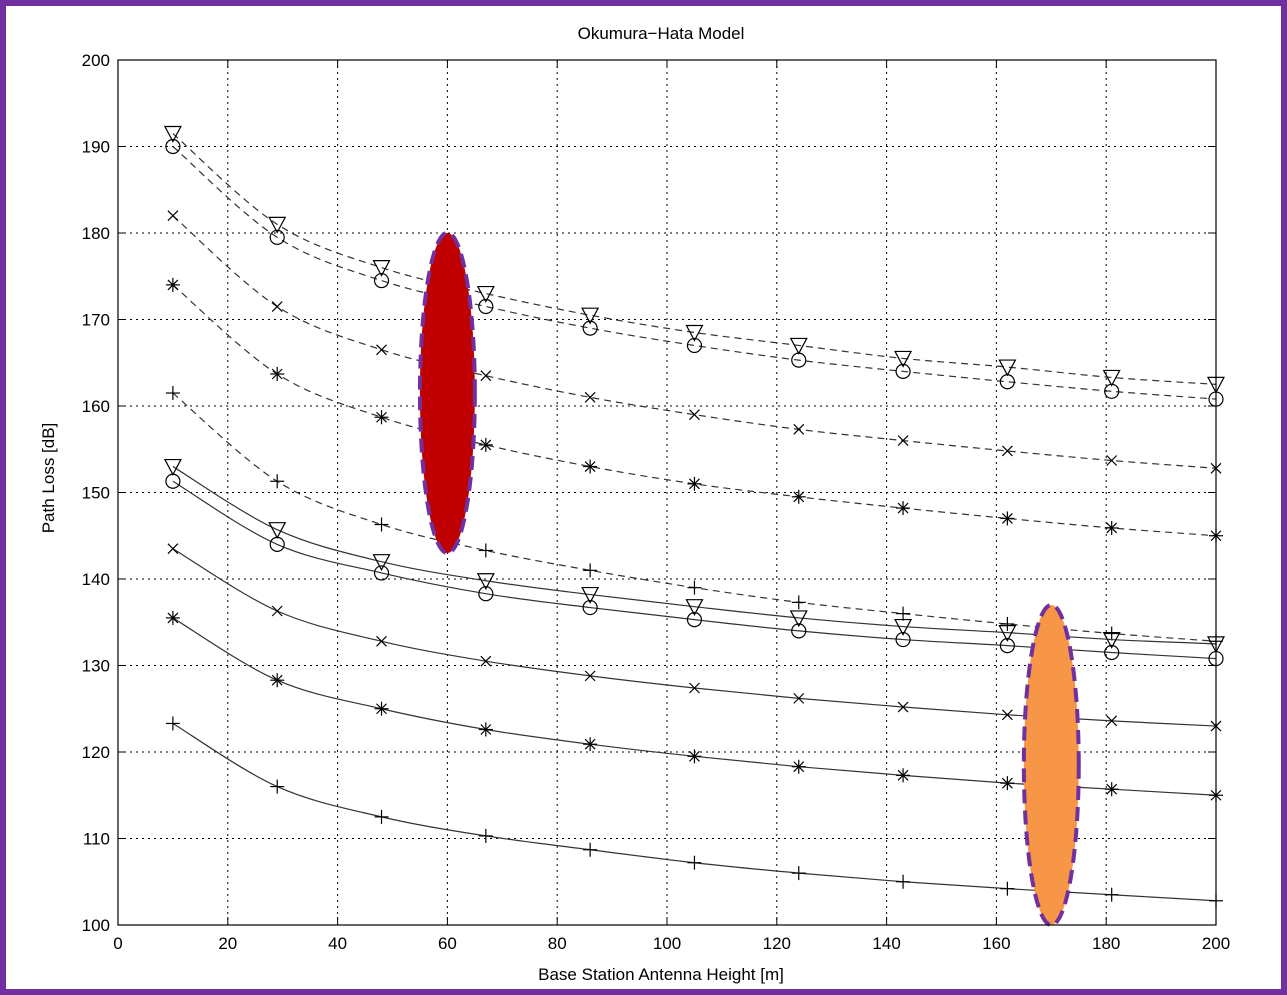 This screenshot has width=1287, height=995. I want to click on y-tick-label: 130, so click(96, 666).